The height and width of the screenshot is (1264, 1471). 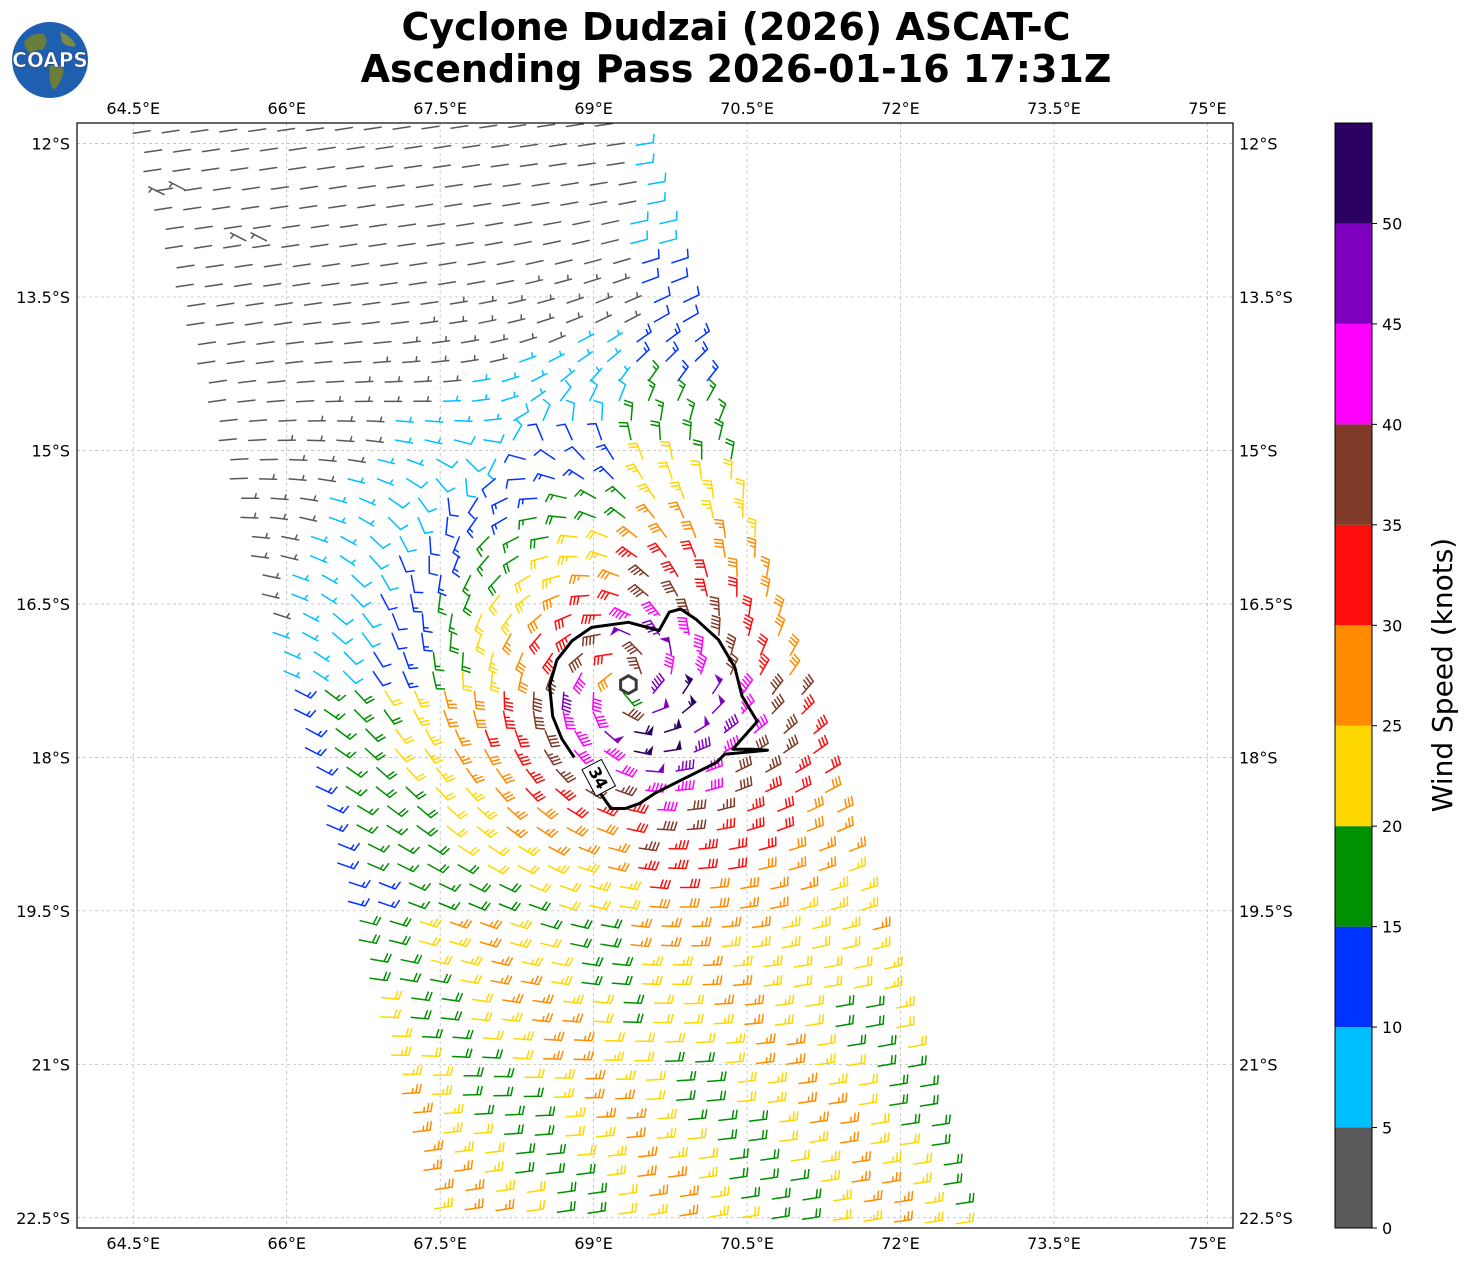 I want to click on latitude-tick-left: 21°S, so click(x=50, y=1064).